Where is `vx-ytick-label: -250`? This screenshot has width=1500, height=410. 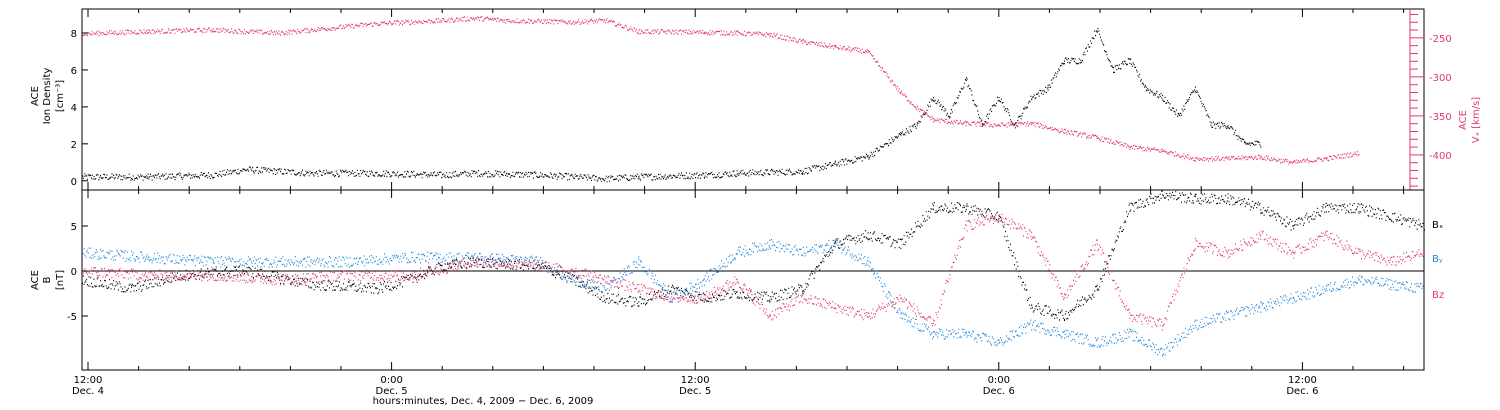
vx-ytick-label: -250 is located at coordinates (1440, 39).